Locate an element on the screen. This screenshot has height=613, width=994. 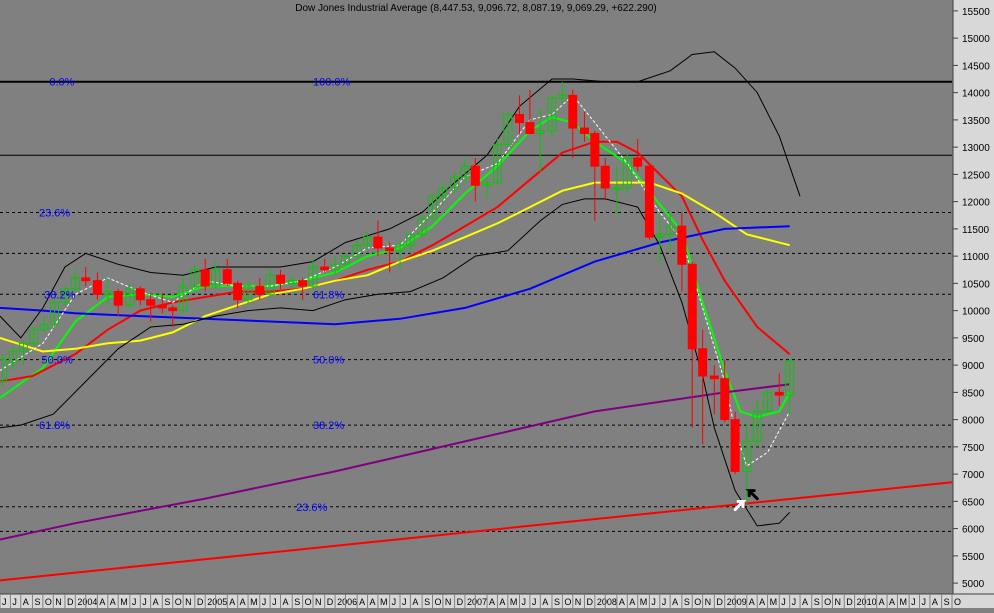
x-tick-label-47: M is located at coordinates (514, 602).